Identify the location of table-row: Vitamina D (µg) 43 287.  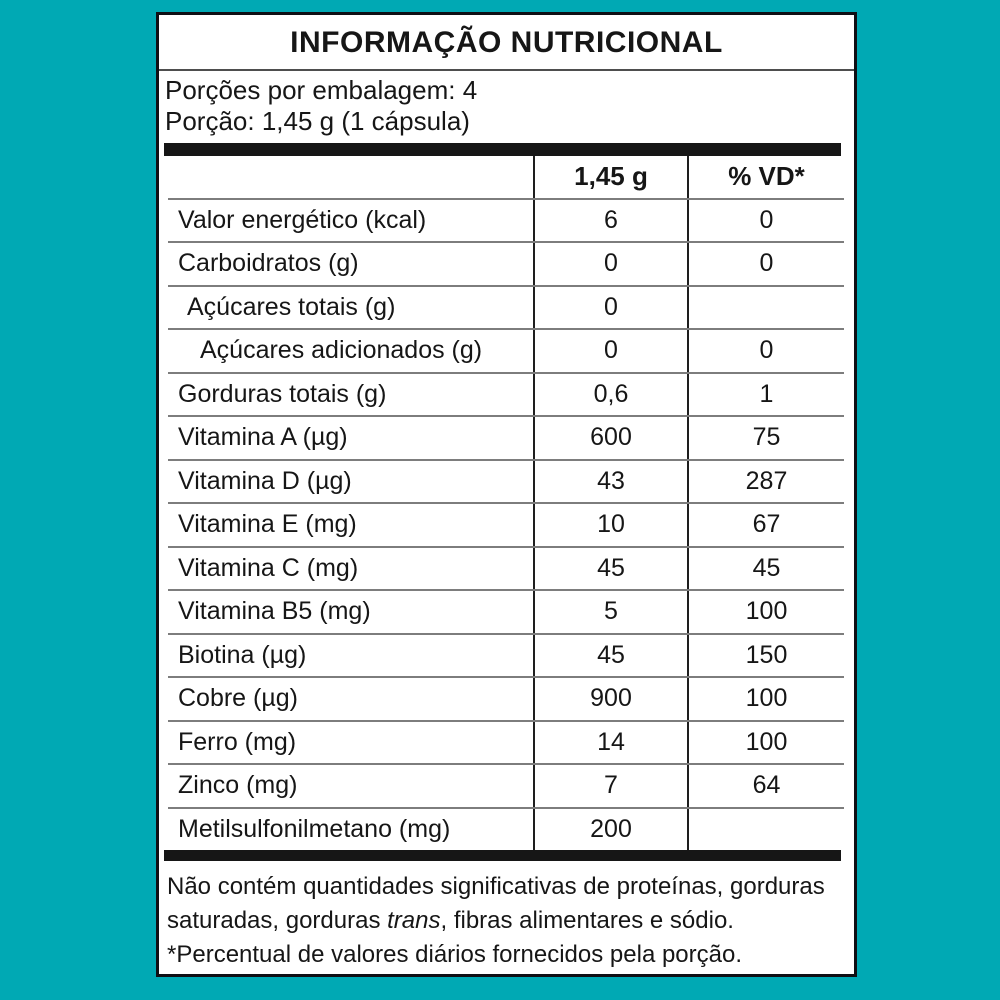
(506, 481).